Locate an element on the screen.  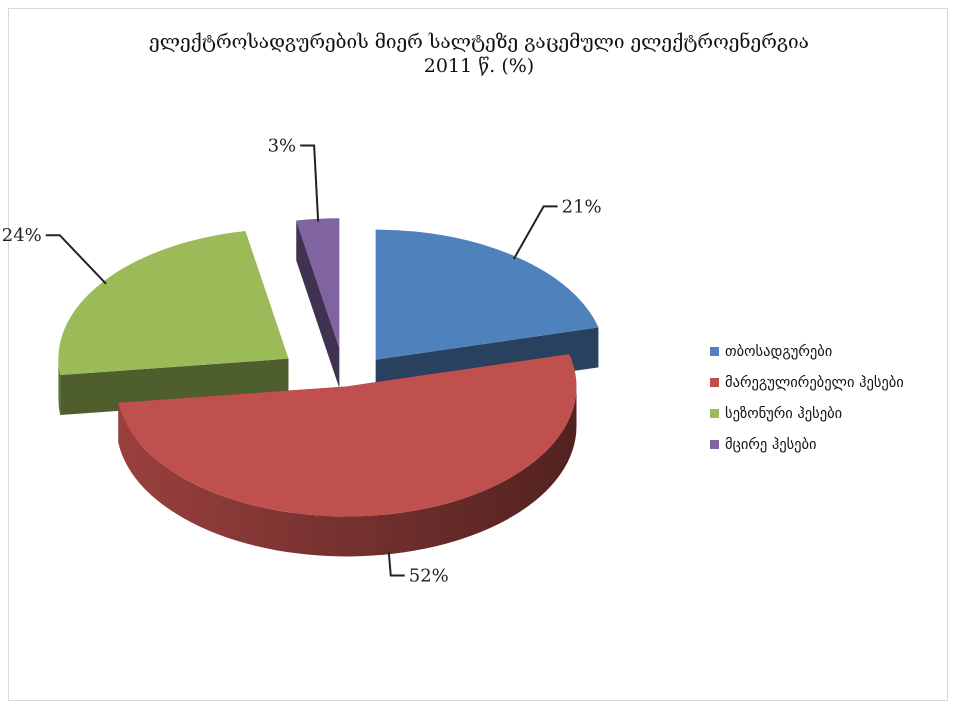
data-label-0: 21% is located at coordinates (582, 206).